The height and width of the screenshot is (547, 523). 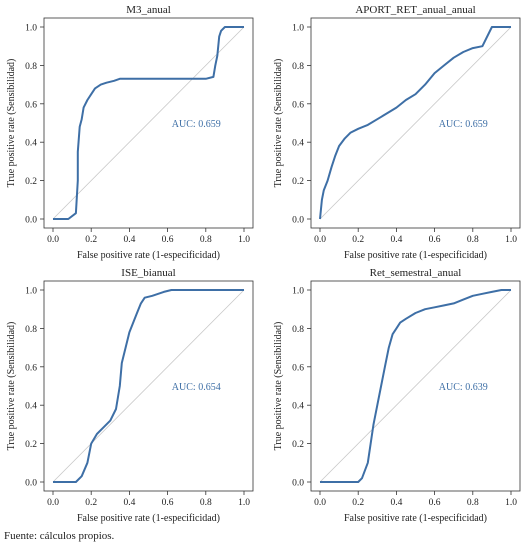 I want to click on source-note: Fuente: cálculos propios., so click(x=59, y=536).